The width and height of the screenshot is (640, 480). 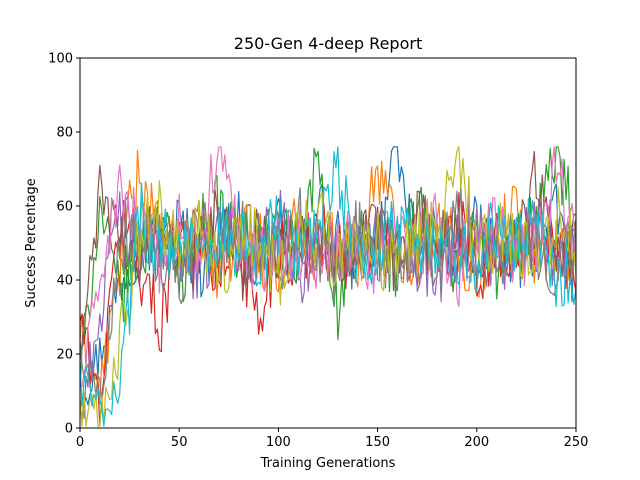 I want to click on x-tick-label: 250, so click(x=576, y=442).